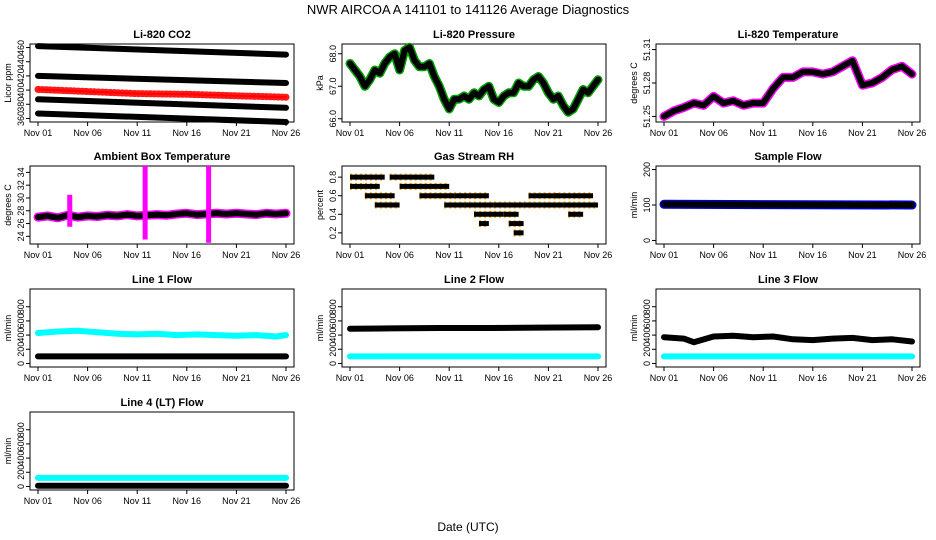 The height and width of the screenshot is (540, 936). I want to click on y-tick-label: 51.25, so click(647, 116).